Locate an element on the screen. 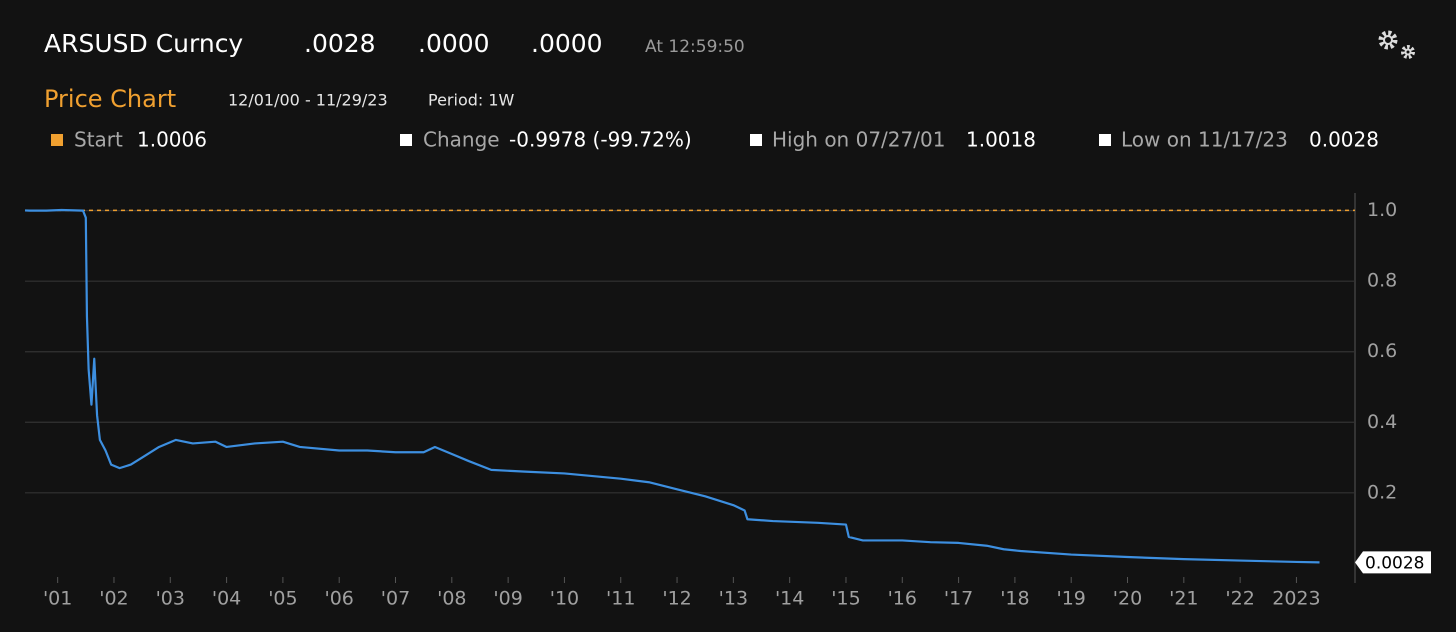 The width and height of the screenshot is (1456, 632). high-bullet is located at coordinates (756, 140).